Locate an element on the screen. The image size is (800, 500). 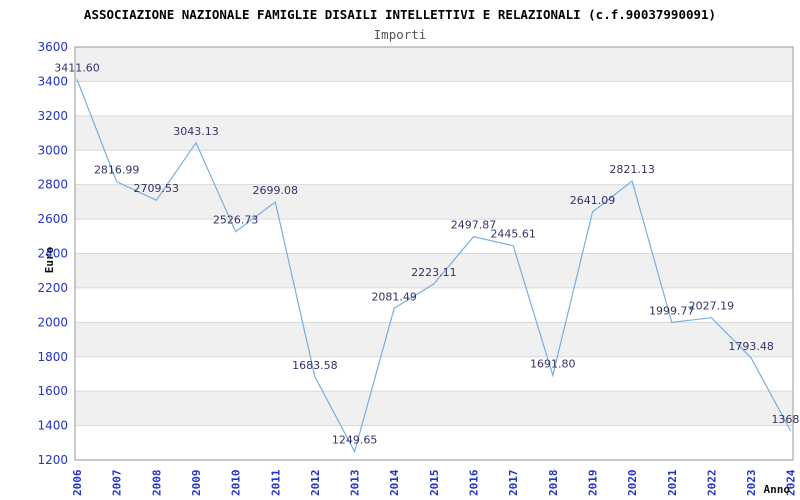
y-tick-label: 2600 is located at coordinates (52, 219).